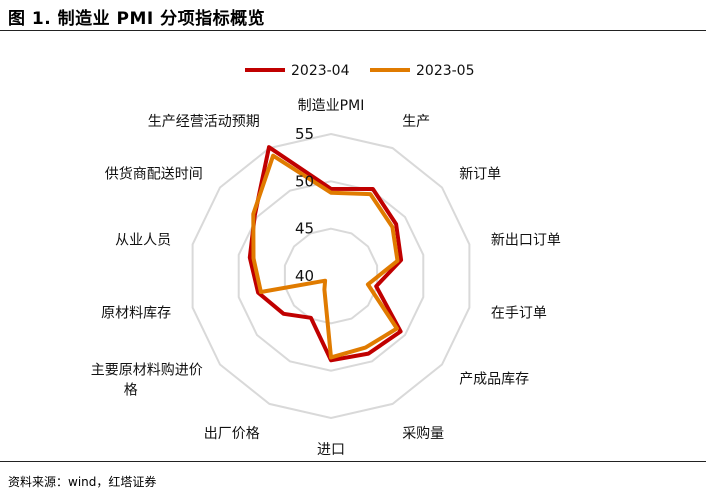  I want to click on category-label-12: 供货商配送时间, so click(154, 174).